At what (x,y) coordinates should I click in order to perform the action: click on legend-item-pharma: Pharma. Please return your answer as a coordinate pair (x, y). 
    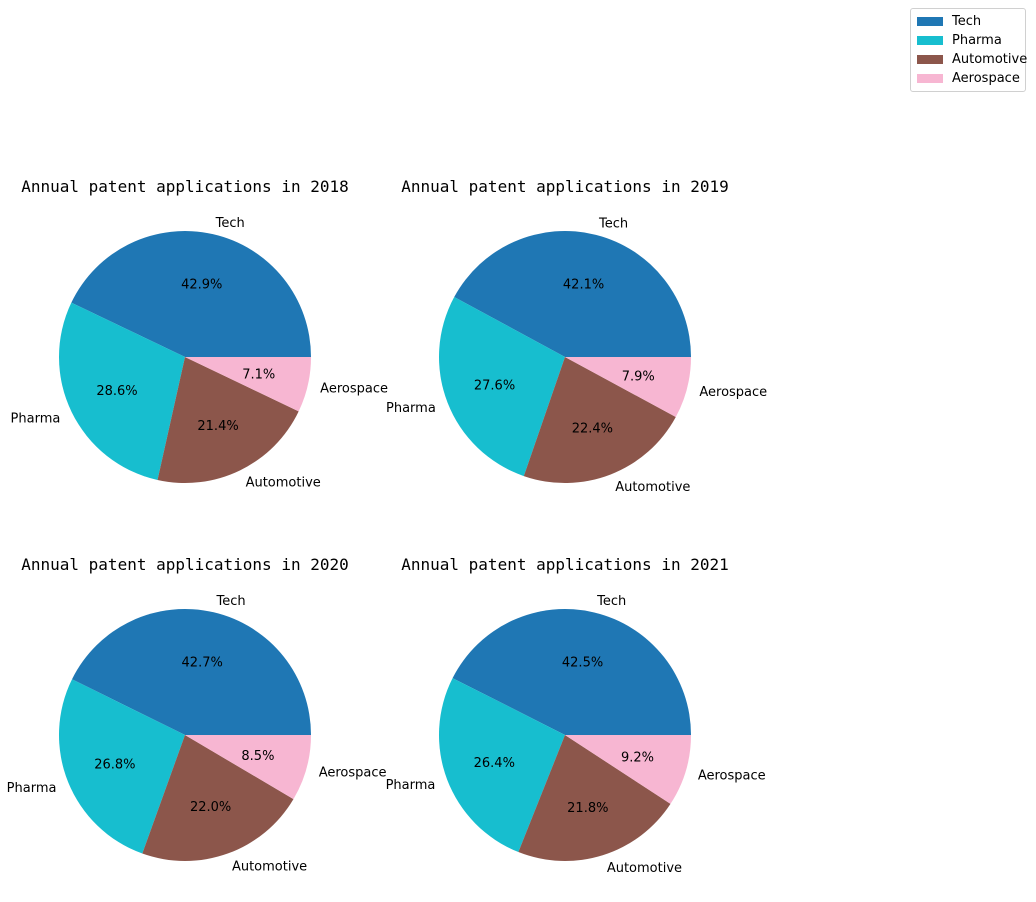
    Looking at the image, I should click on (968, 40).